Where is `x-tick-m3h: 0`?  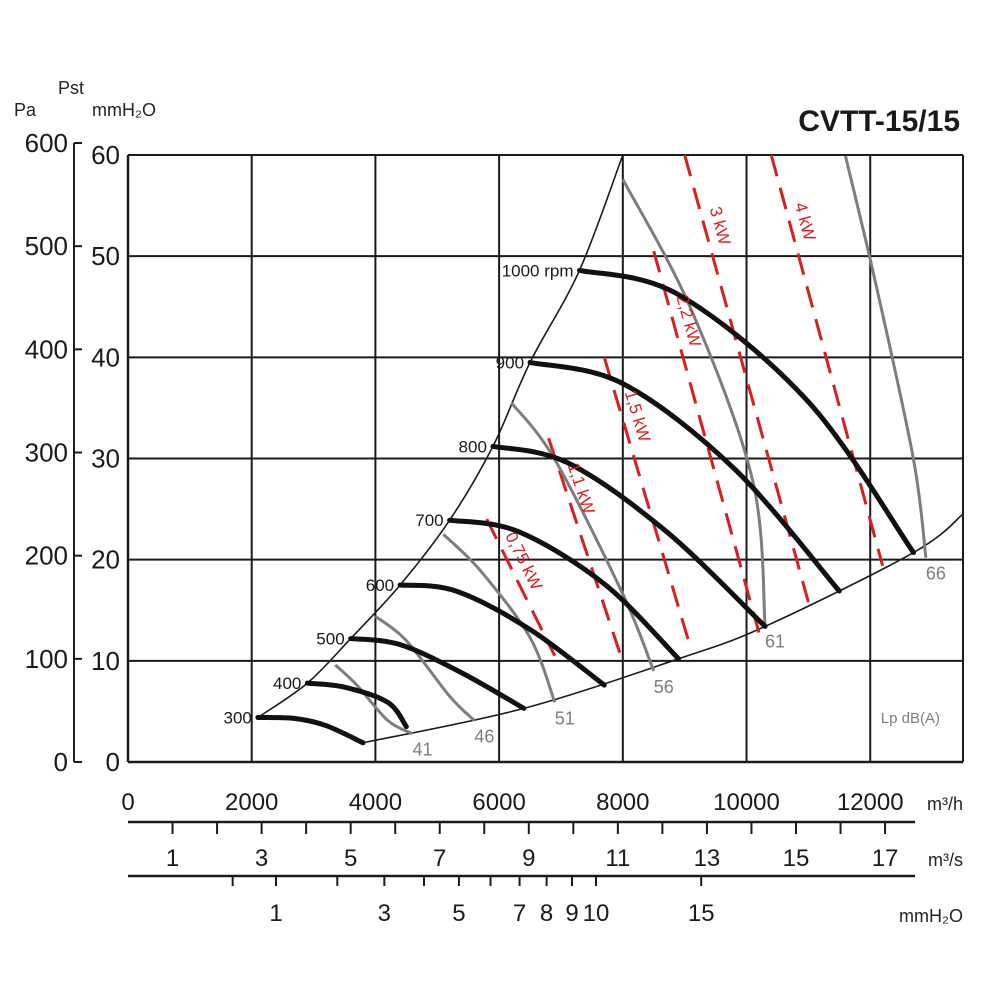 x-tick-m3h: 0 is located at coordinates (127, 802).